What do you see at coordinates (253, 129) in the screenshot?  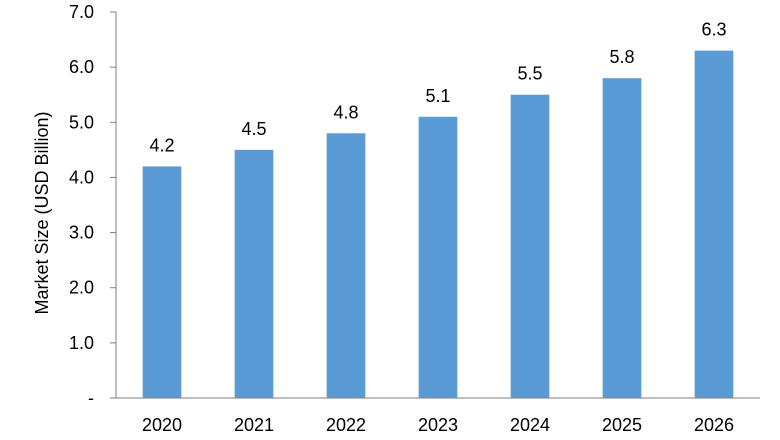 I see `data-label-2021: 4.5` at bounding box center [253, 129].